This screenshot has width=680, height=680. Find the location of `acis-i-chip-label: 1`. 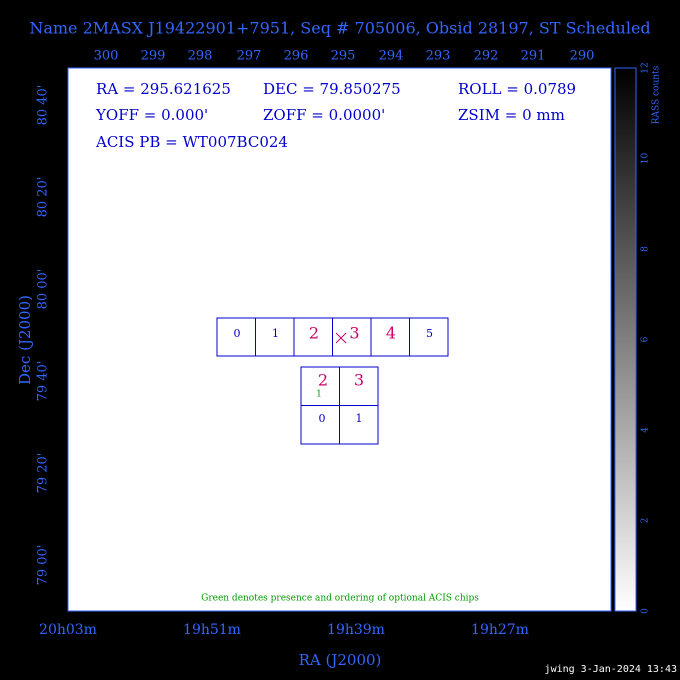

acis-i-chip-label: 1 is located at coordinates (359, 418).